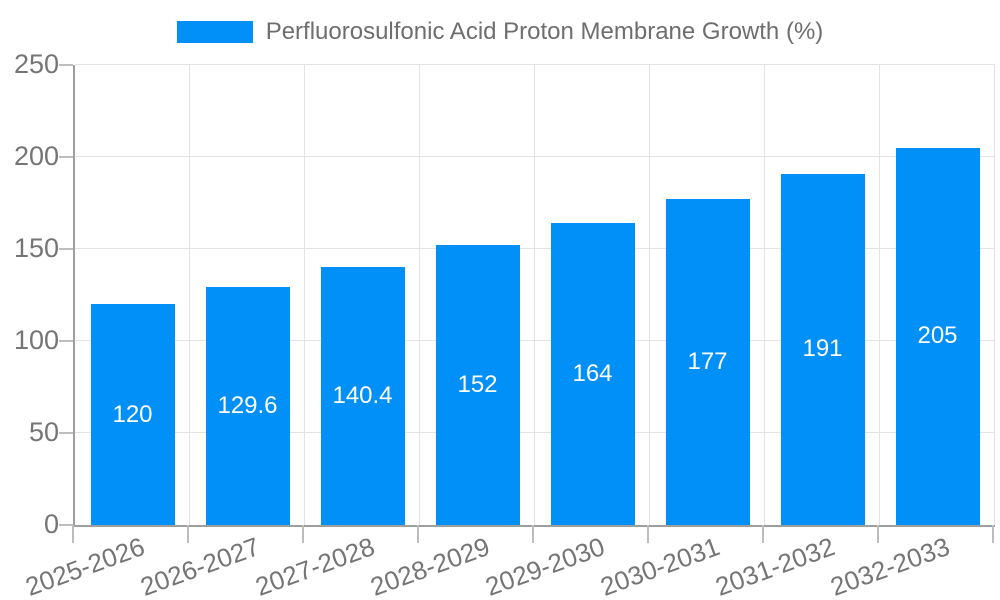 Image resolution: width=1000 pixels, height=600 pixels. What do you see at coordinates (43, 432) in the screenshot?
I see `y-axis-tick-label: 50` at bounding box center [43, 432].